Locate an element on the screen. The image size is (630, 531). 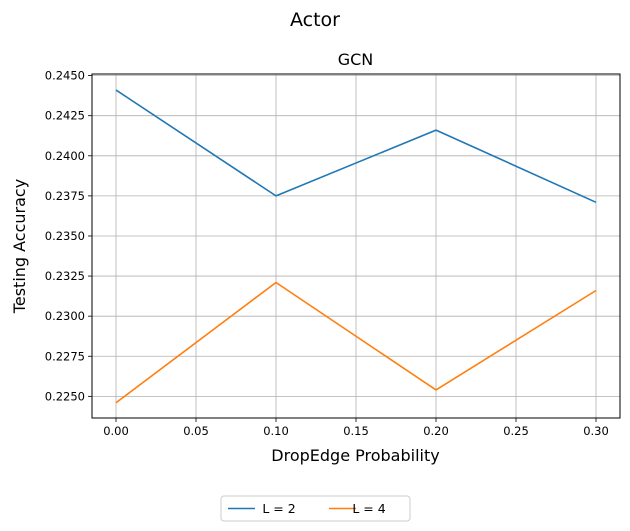
y-tick-label: 0.2425 is located at coordinates (65, 116).